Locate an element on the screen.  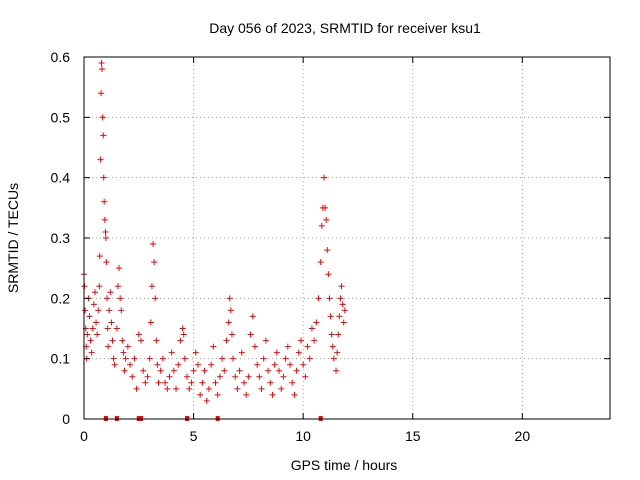
x-tick-label: 15 is located at coordinates (413, 436).